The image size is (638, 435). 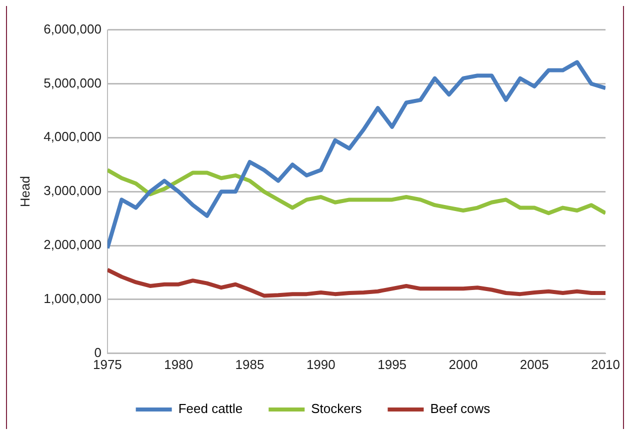 I want to click on x-tick-label: 2010, so click(x=605, y=364).